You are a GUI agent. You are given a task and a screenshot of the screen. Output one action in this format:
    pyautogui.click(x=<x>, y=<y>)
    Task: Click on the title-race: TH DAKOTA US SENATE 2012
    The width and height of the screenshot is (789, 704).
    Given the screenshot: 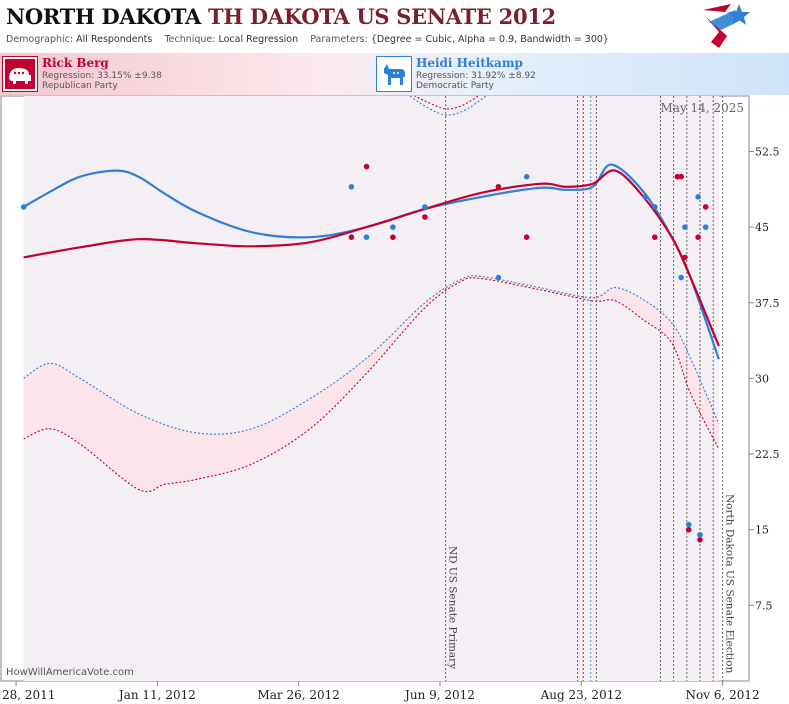 What is the action you would take?
    pyautogui.click(x=382, y=16)
    